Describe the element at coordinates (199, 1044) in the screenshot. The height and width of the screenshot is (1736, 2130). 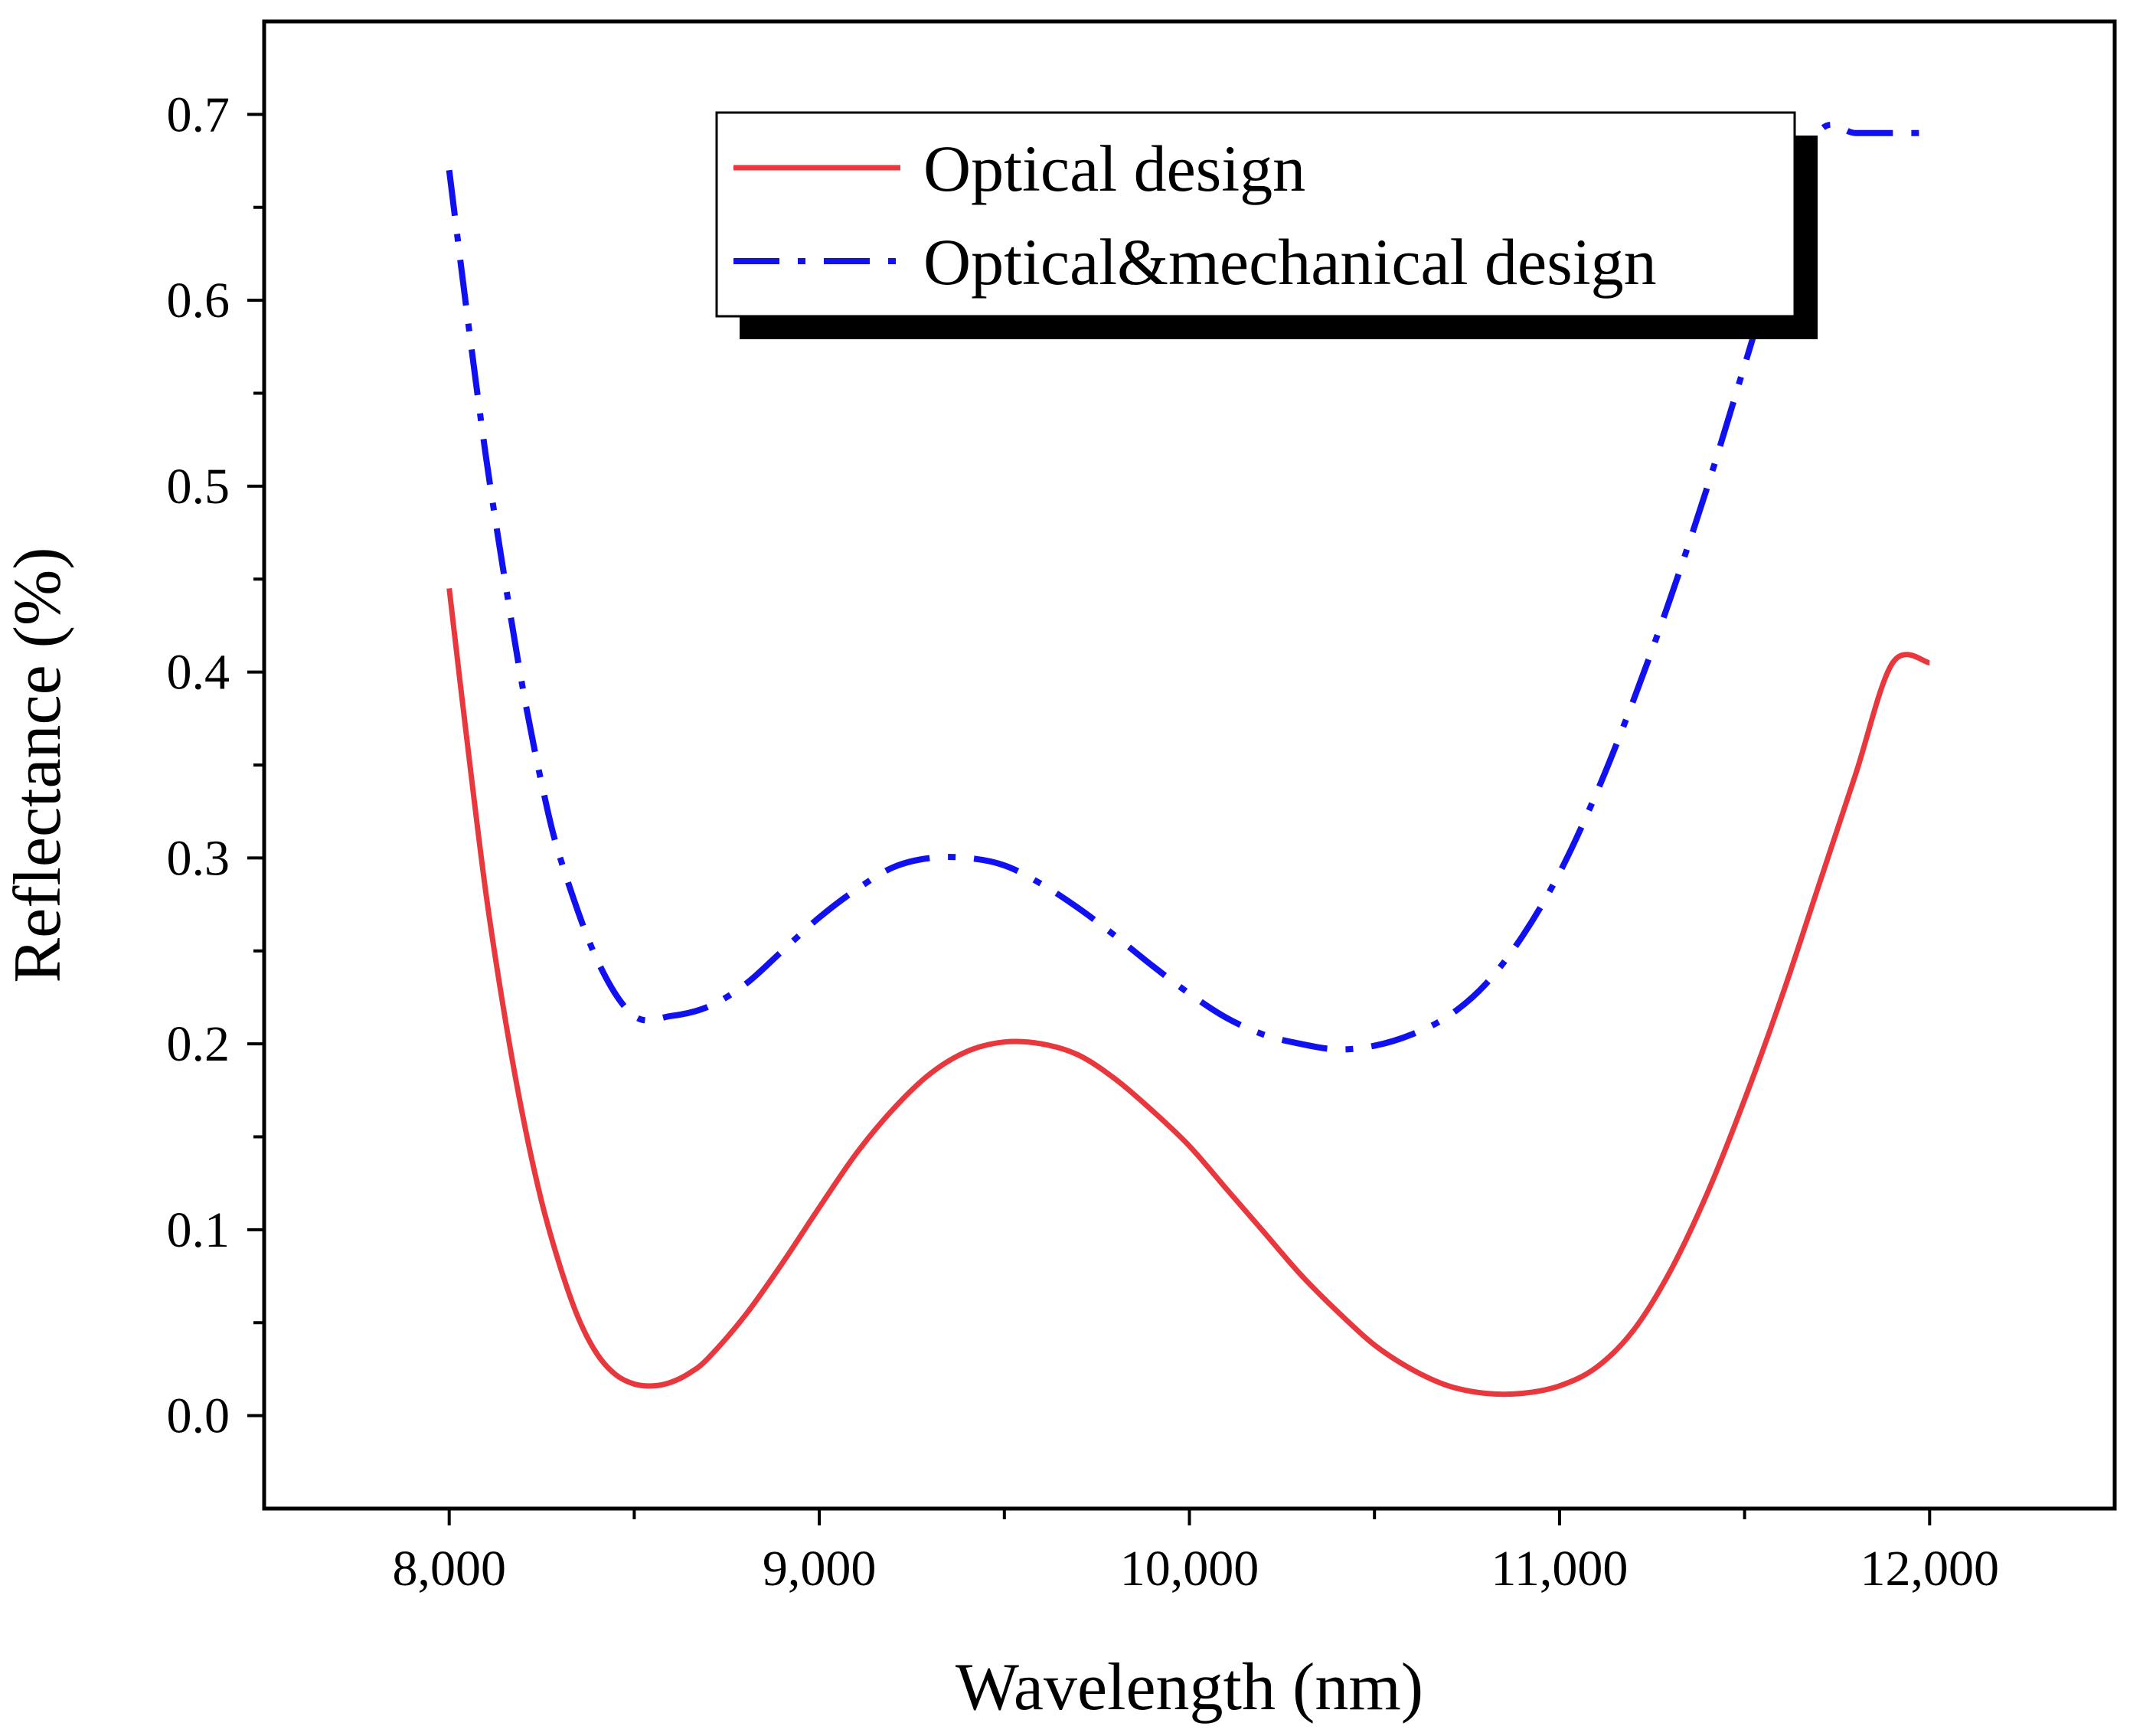
I see `y-tick-label: 0.2` at that location.